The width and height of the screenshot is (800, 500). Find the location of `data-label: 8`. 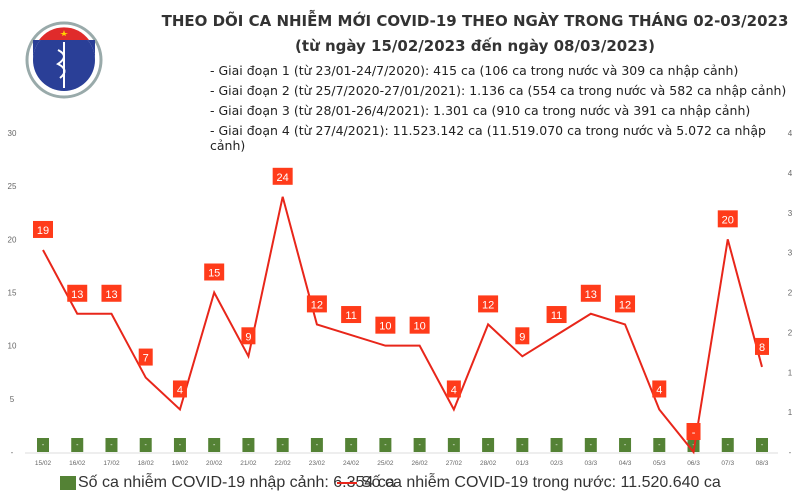

data-label: 8 is located at coordinates (762, 348).